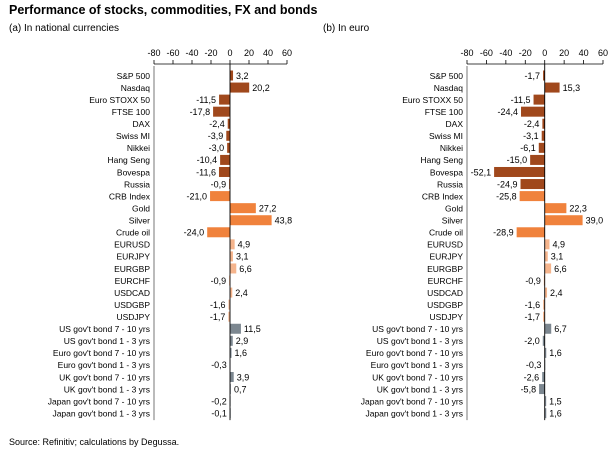 Image resolution: width=613 pixels, height=456 pixels. What do you see at coordinates (252, 329) in the screenshot?
I see `data-label: 11,5` at bounding box center [252, 329].